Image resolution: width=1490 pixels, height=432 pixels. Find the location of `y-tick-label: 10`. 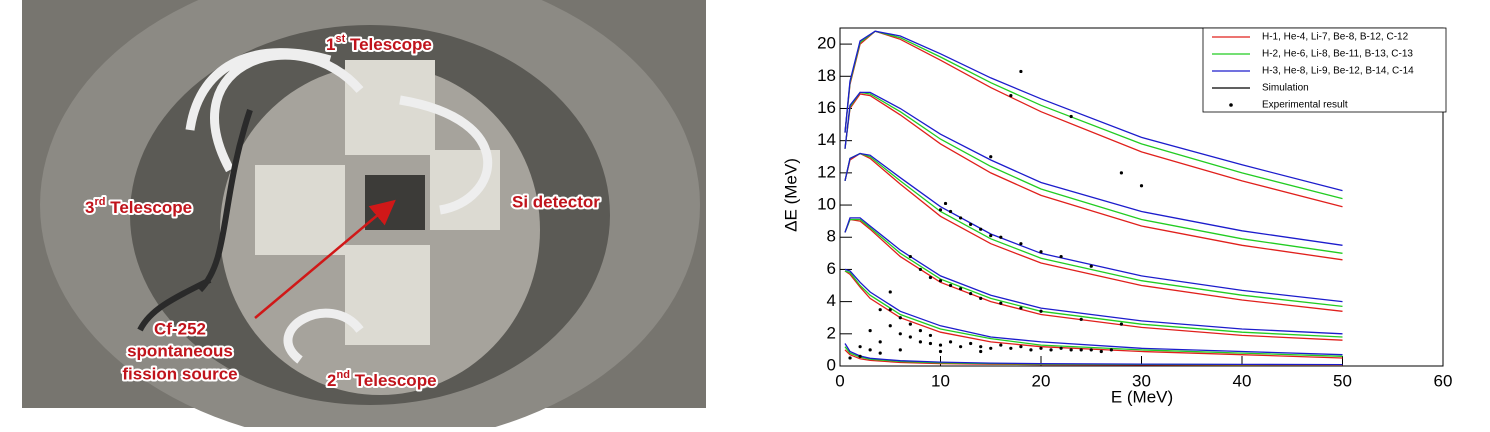

y-tick-label: 10 is located at coordinates (826, 204).